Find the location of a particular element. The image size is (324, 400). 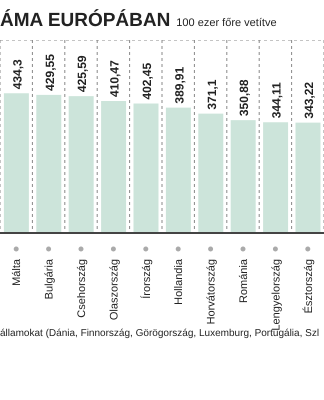

data-label: 429,55 is located at coordinates (49, 72).